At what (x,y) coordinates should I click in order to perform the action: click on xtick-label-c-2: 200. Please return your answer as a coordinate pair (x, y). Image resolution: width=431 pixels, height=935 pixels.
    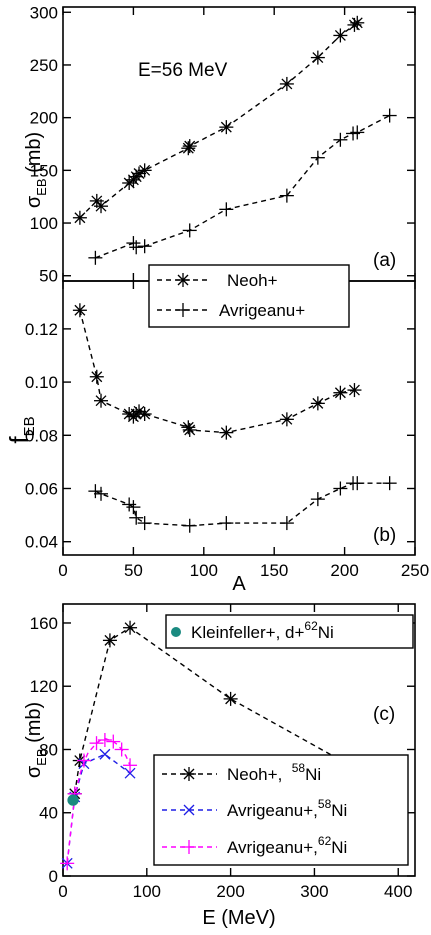
    Looking at the image, I should click on (230, 891).